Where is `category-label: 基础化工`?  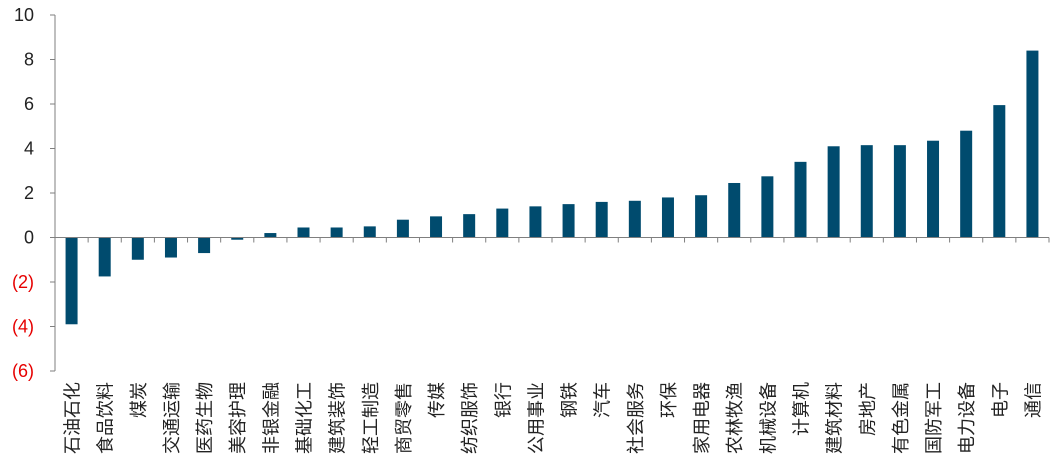 category-label: 基础化工 is located at coordinates (305, 418).